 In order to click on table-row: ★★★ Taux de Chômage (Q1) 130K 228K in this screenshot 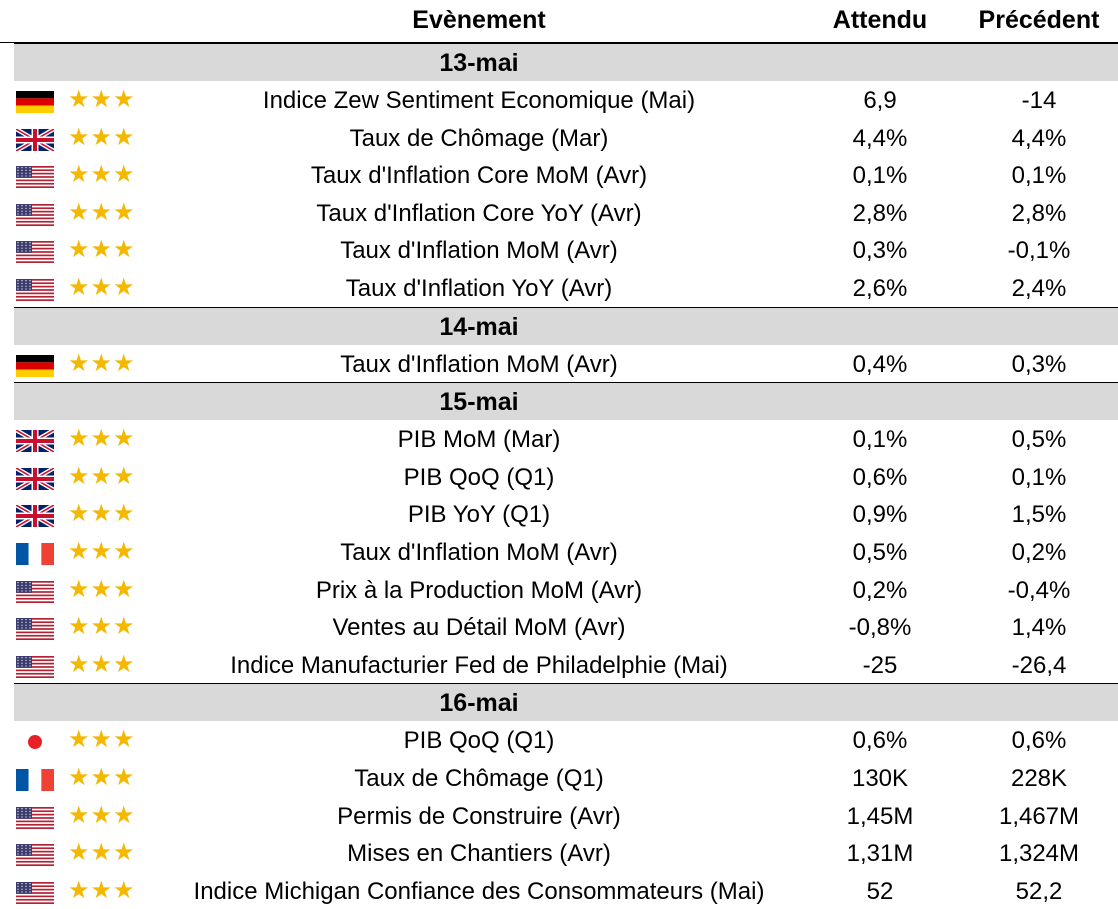, I will do `click(559, 778)`.